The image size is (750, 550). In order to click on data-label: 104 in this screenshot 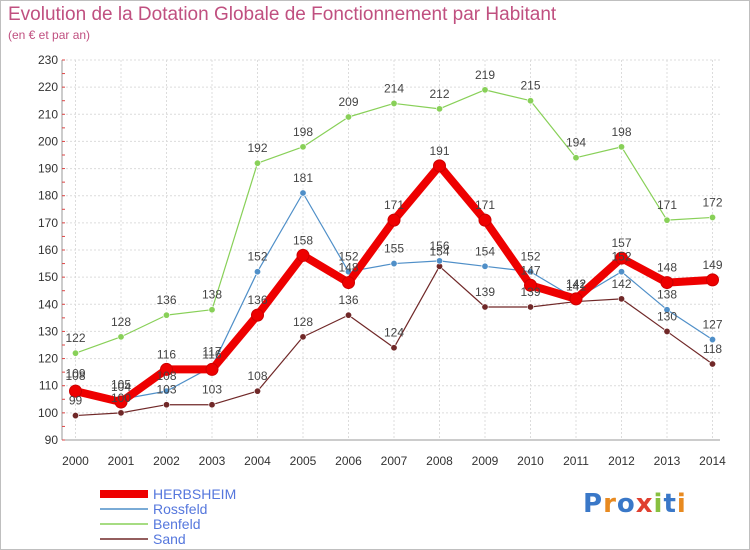, I will do `click(121, 387)`.